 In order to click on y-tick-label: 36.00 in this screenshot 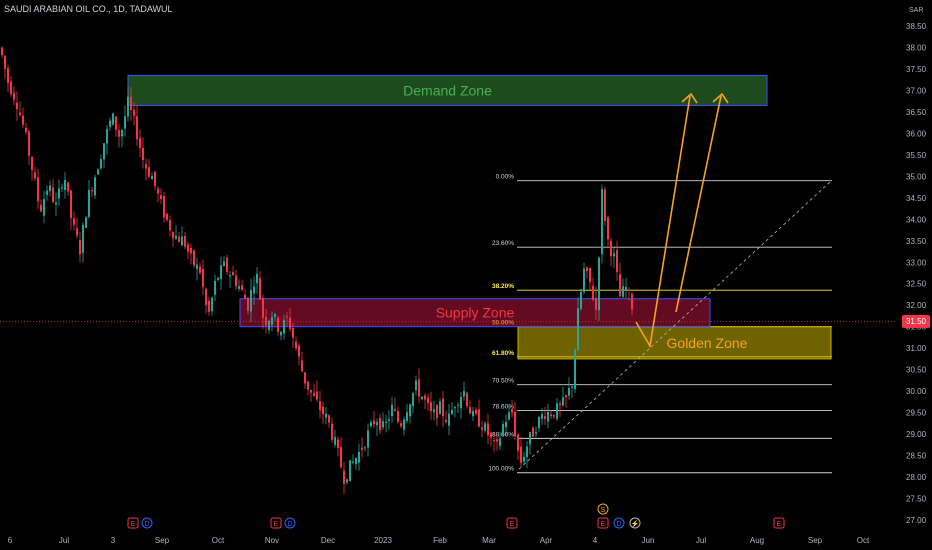, I will do `click(916, 133)`.